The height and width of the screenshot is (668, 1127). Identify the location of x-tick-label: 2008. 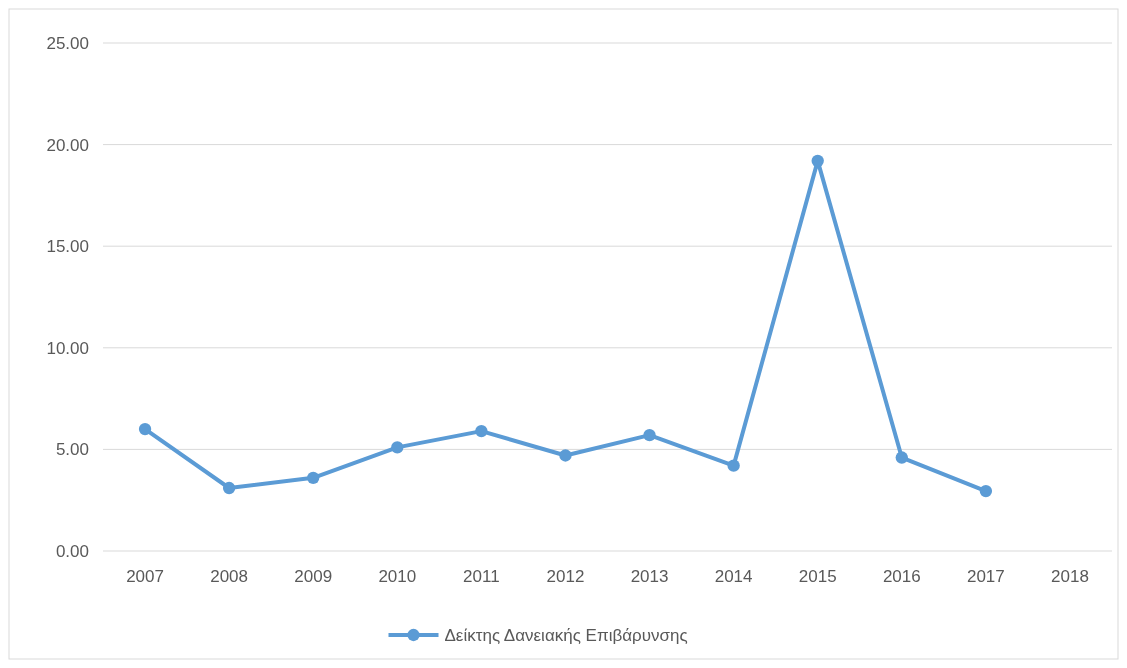
(229, 576).